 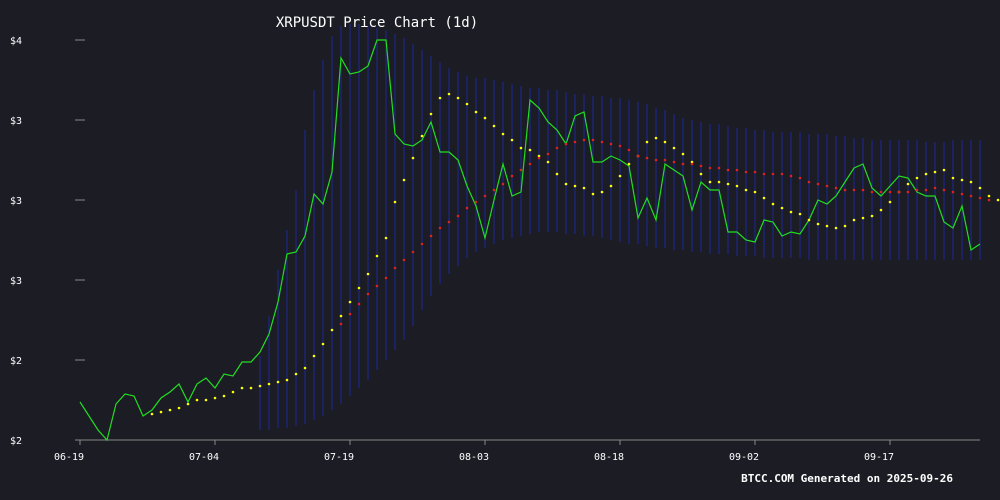 What do you see at coordinates (204, 457) in the screenshot?
I see `x-tick-label: 07-04` at bounding box center [204, 457].